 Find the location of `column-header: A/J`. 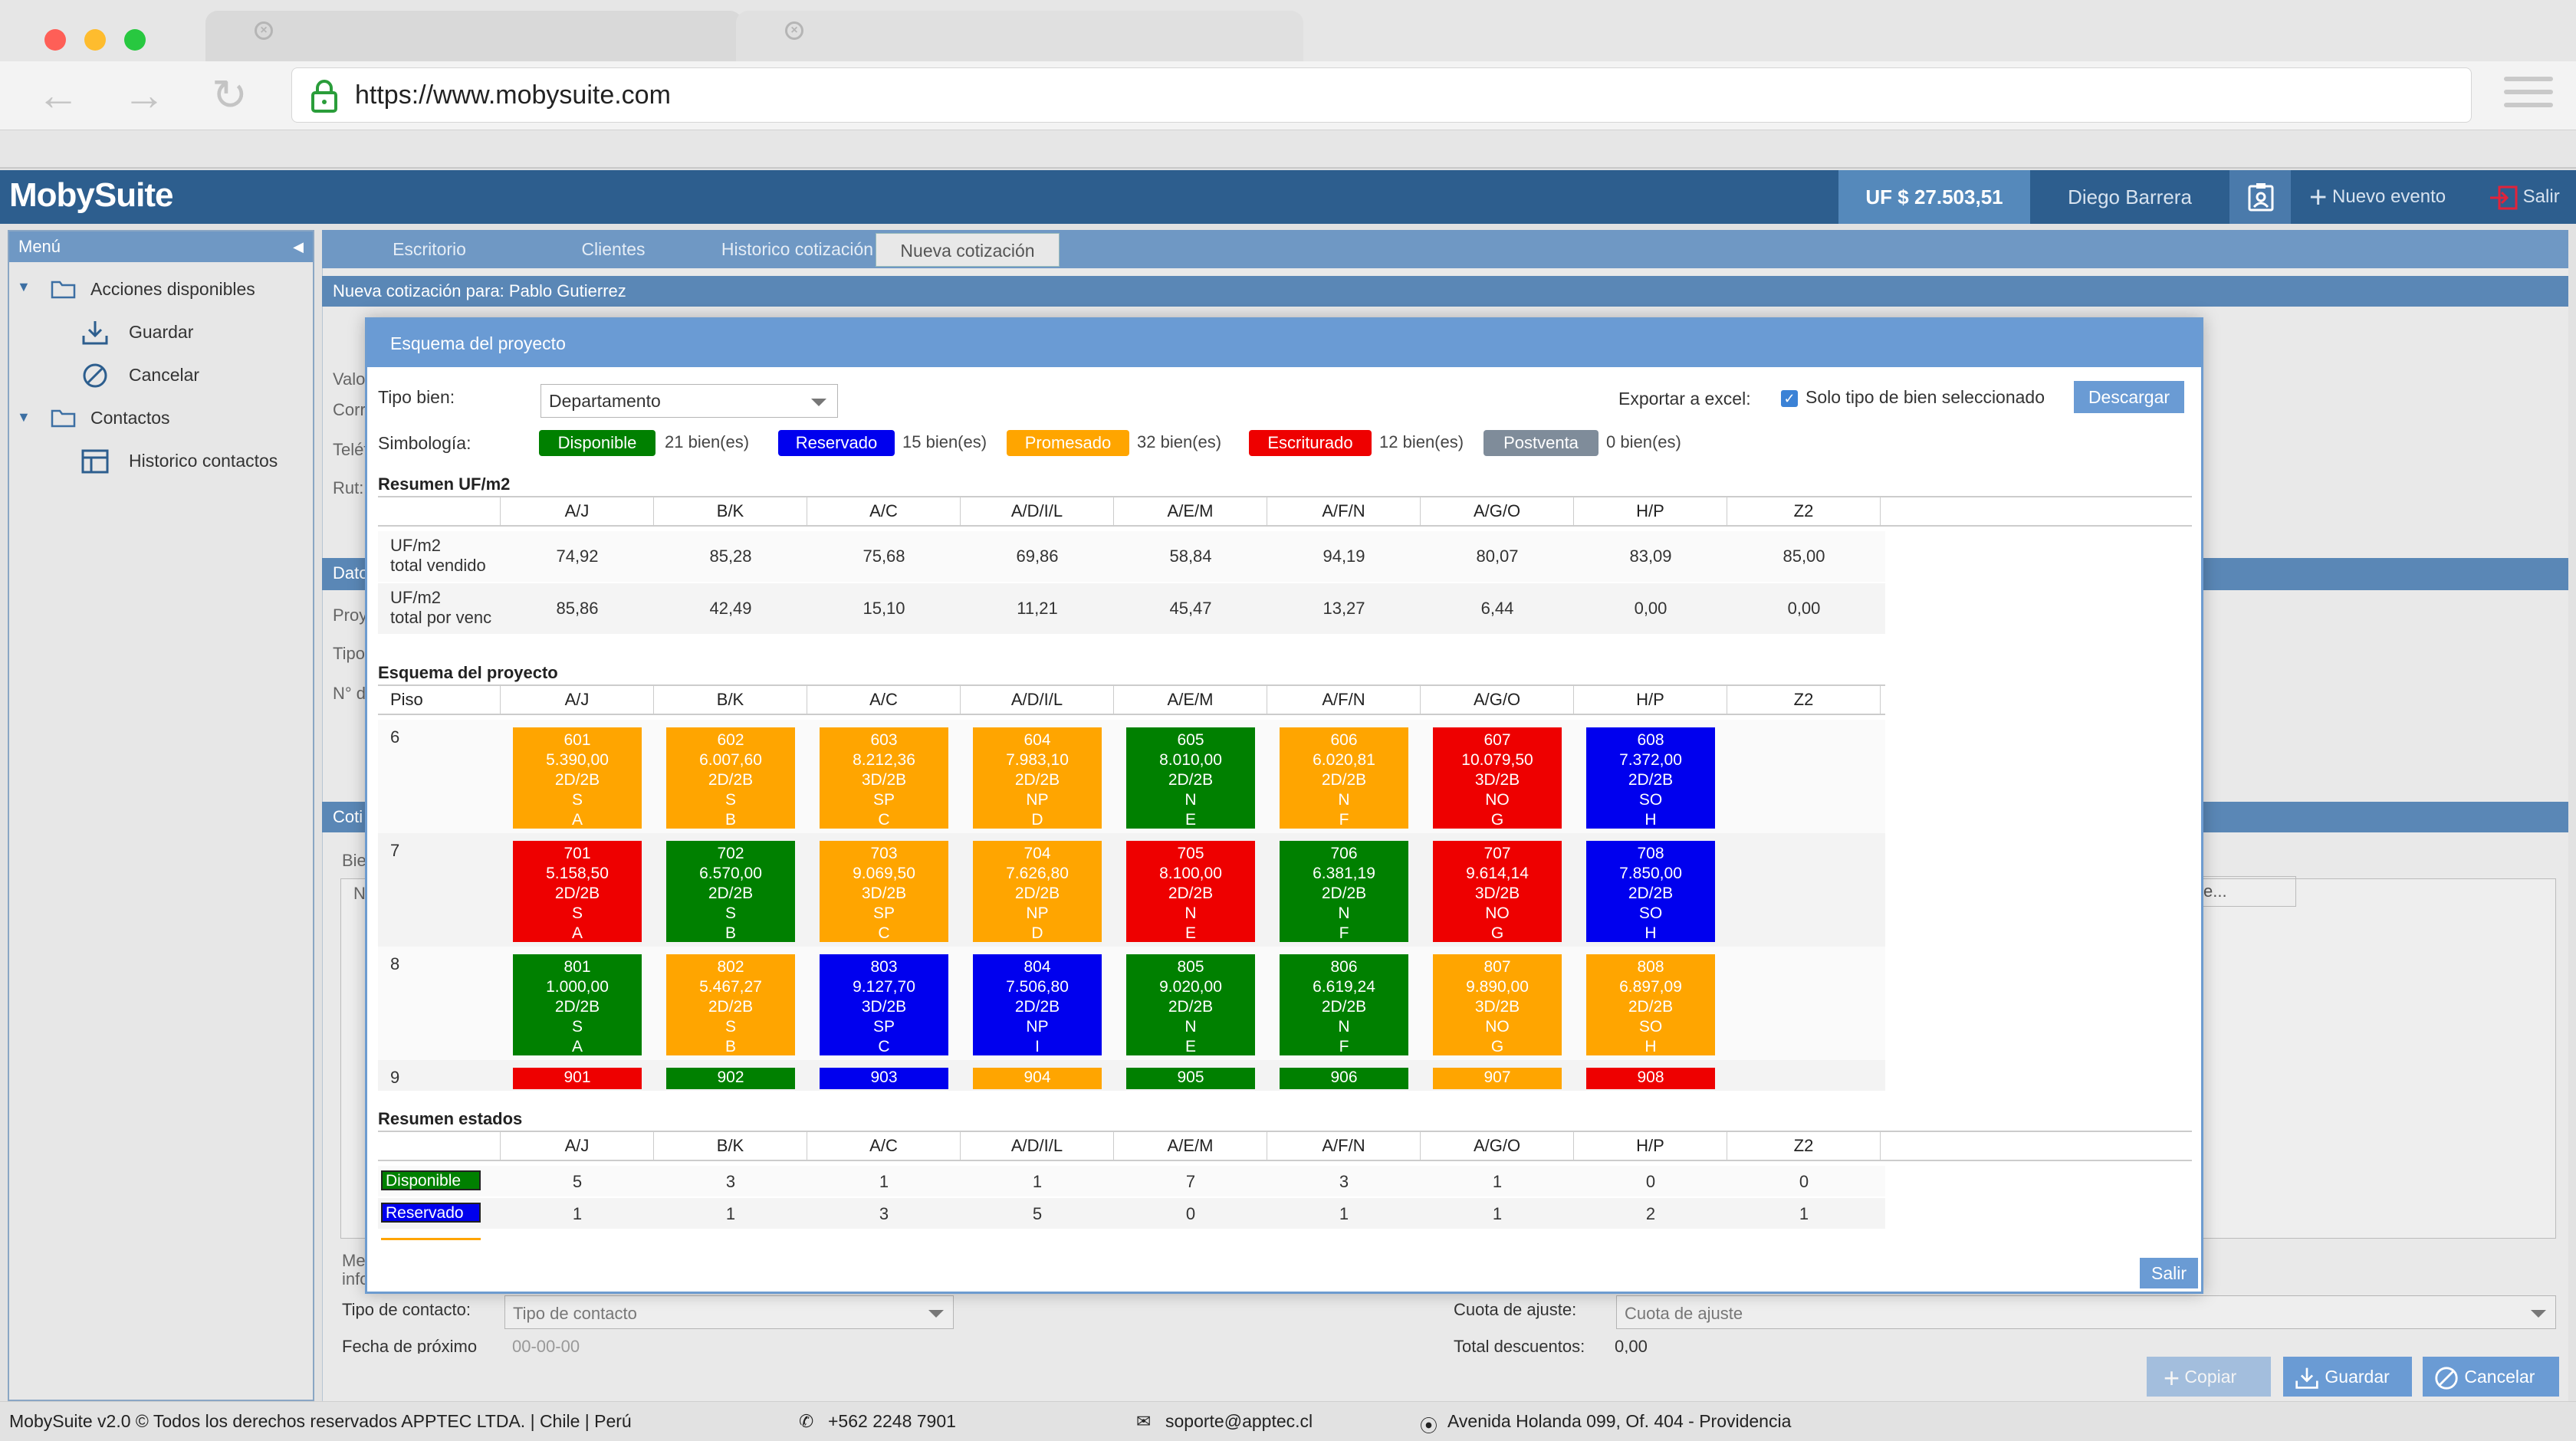

column-header: A/J is located at coordinates (577, 1146).